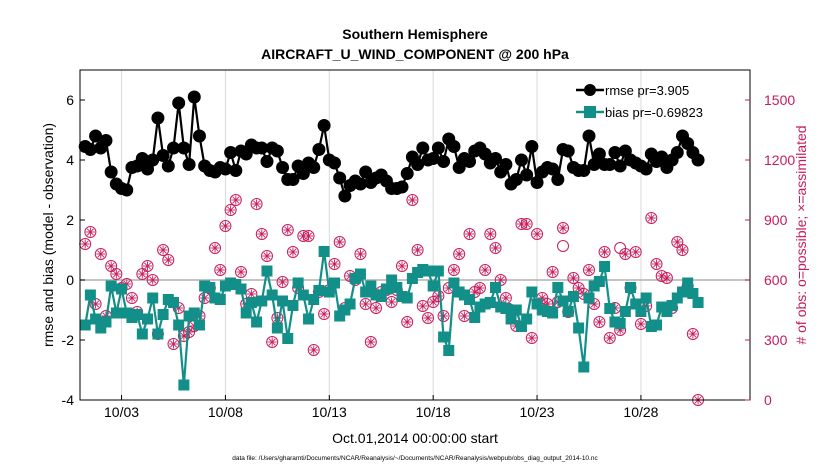 Image resolution: width=830 pixels, height=470 pixels. Describe the element at coordinates (640, 412) in the screenshot. I see `x-tick-label: 10/28` at that location.